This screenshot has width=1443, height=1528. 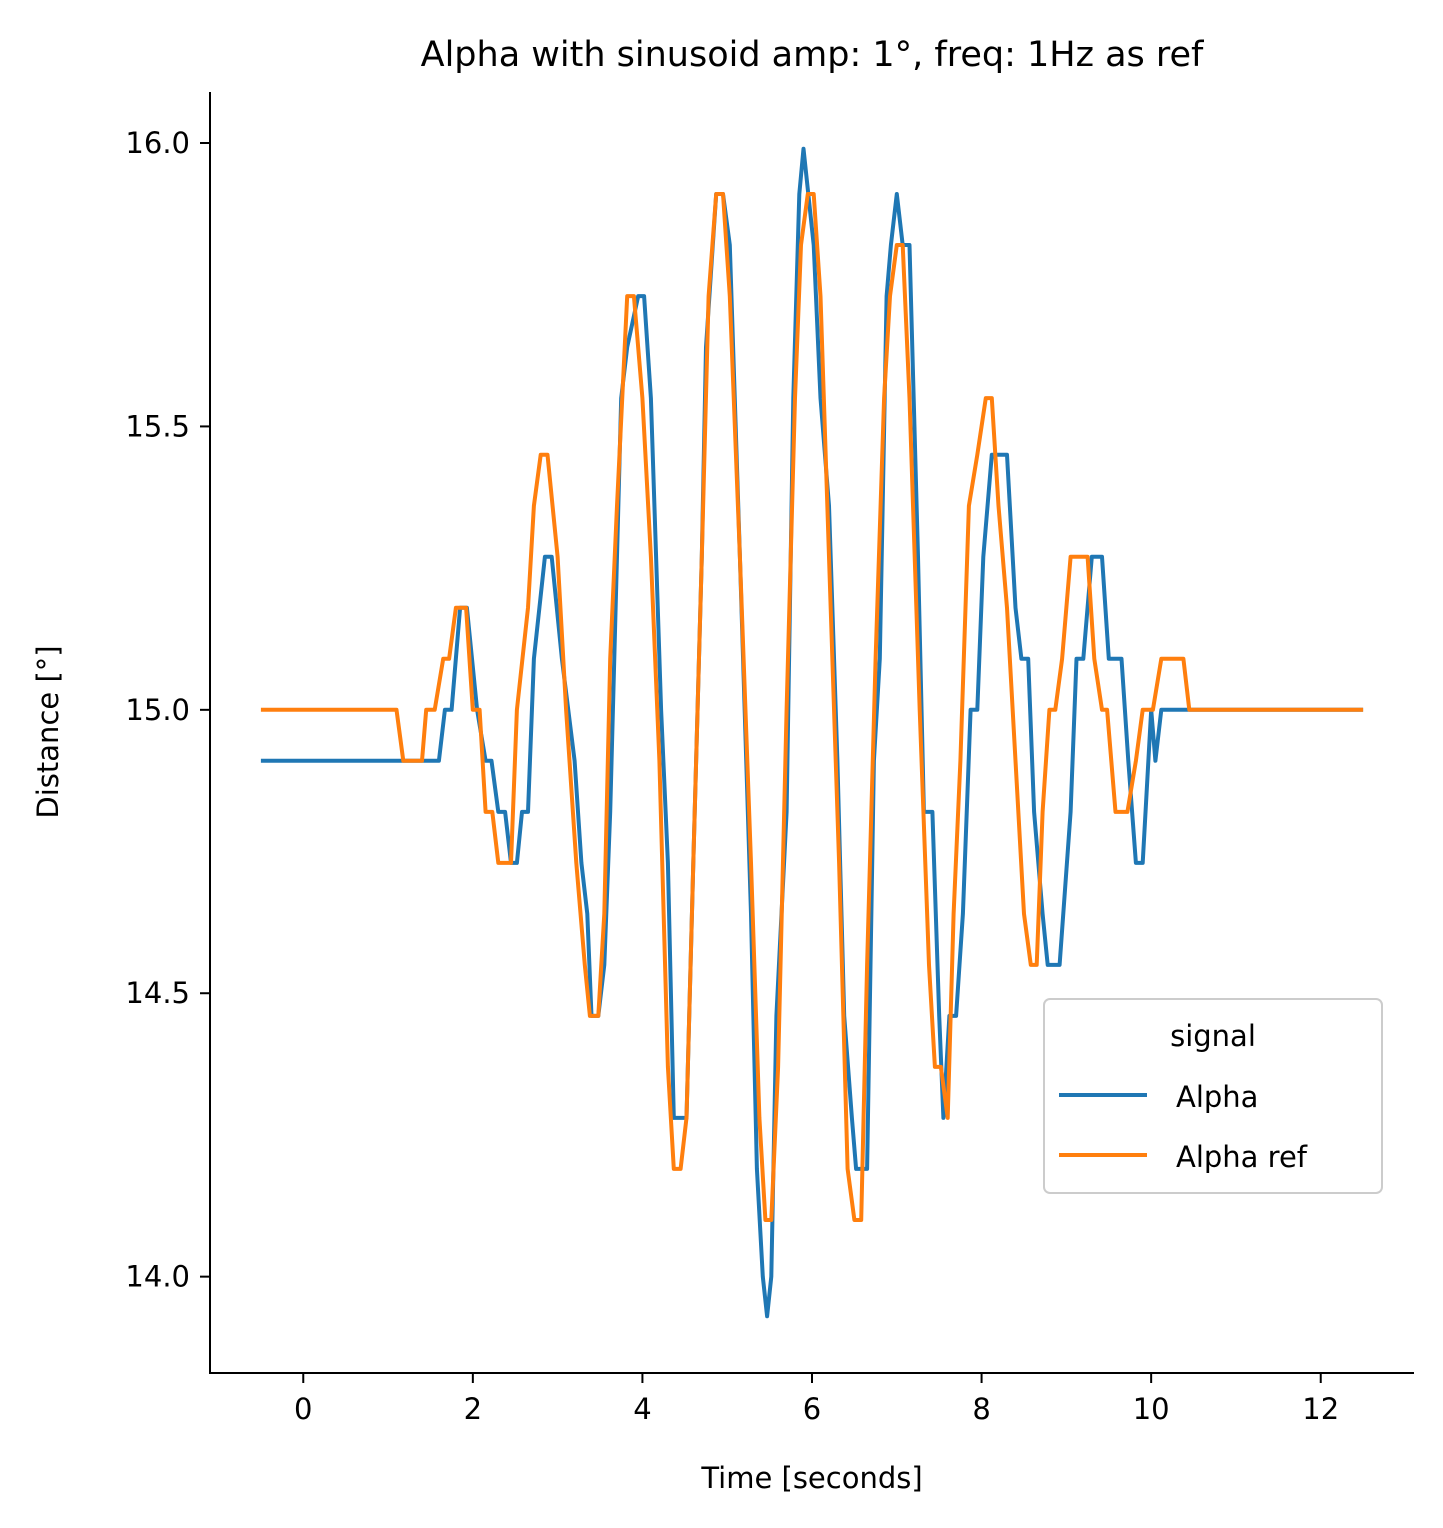 What do you see at coordinates (1320, 1409) in the screenshot?
I see `x-tick-label: 12` at bounding box center [1320, 1409].